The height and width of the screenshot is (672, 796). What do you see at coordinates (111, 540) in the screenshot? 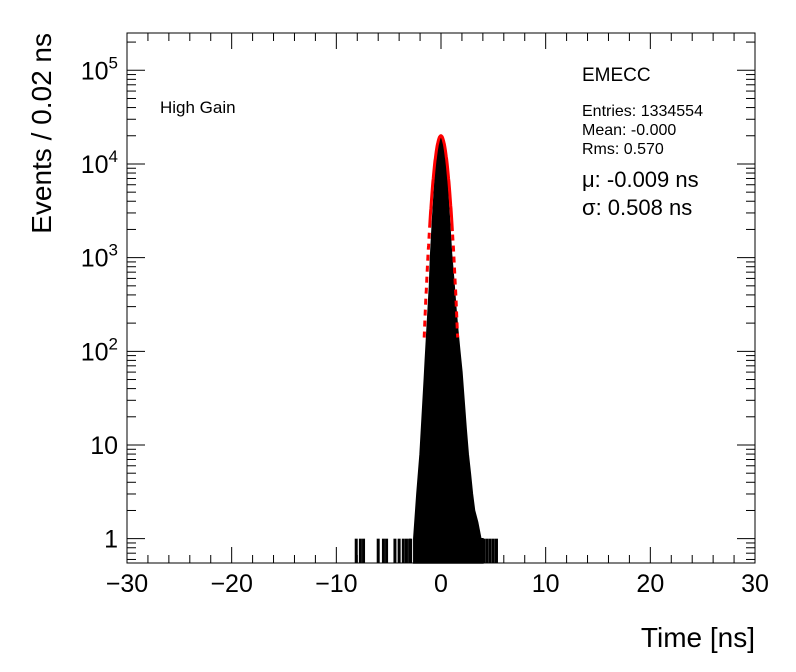
I see `y-tick-label: 1` at bounding box center [111, 540].